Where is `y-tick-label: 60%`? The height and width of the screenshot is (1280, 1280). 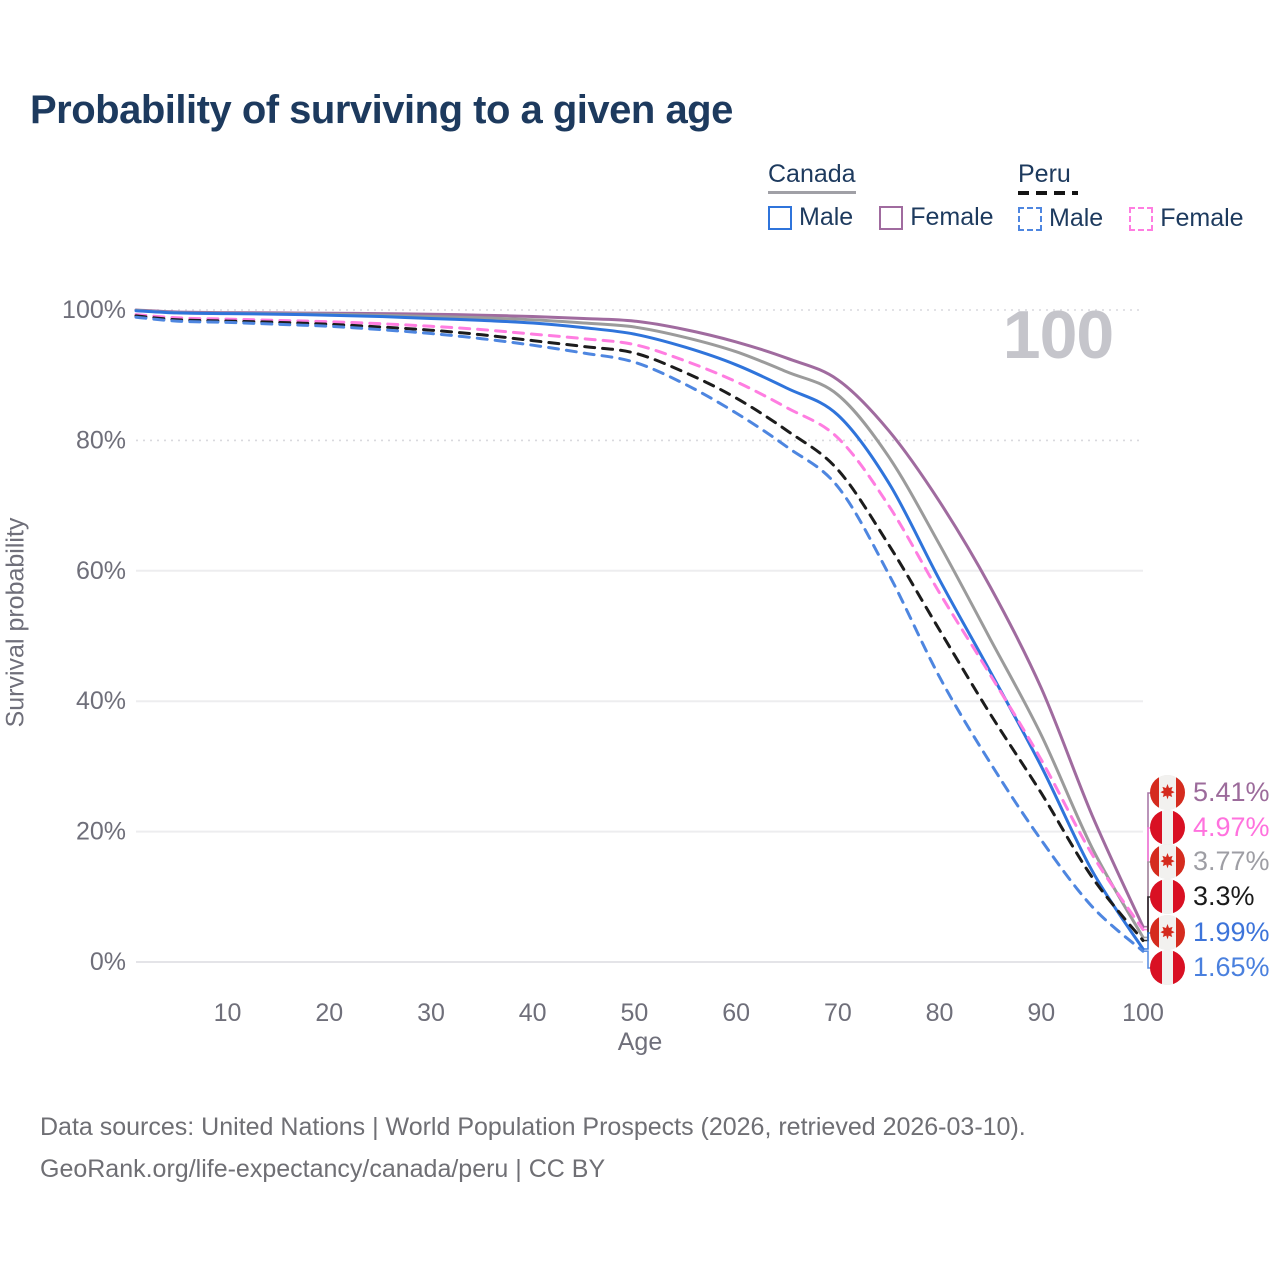
y-tick-label: 60% is located at coordinates (101, 571).